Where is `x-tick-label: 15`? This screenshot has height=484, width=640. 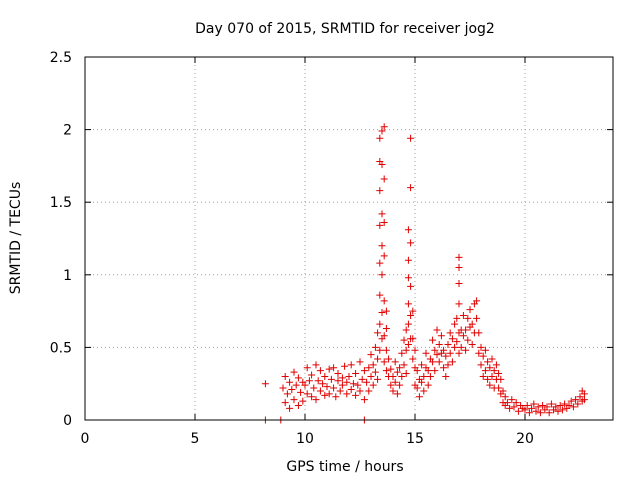
x-tick-label: 15 is located at coordinates (415, 439).